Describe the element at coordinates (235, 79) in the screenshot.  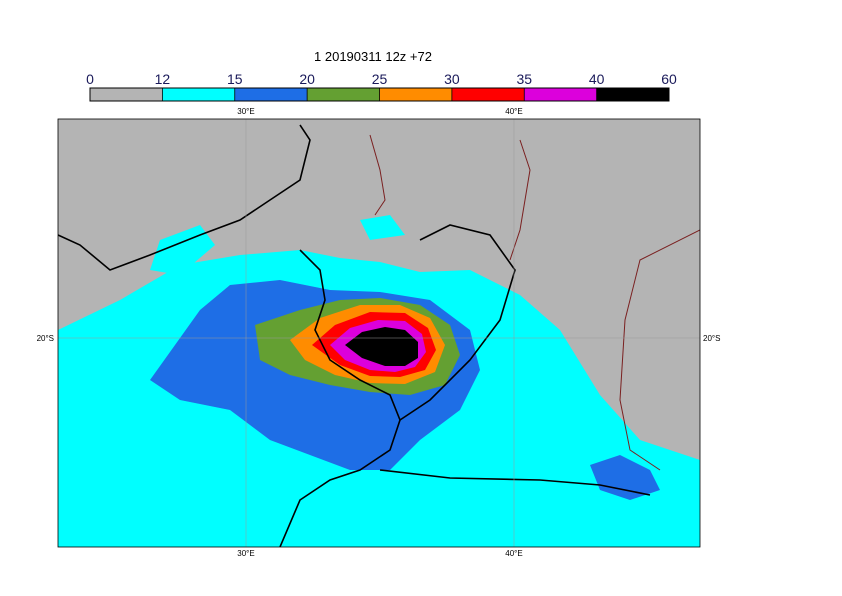
I see `colorbar-label: 15` at that location.